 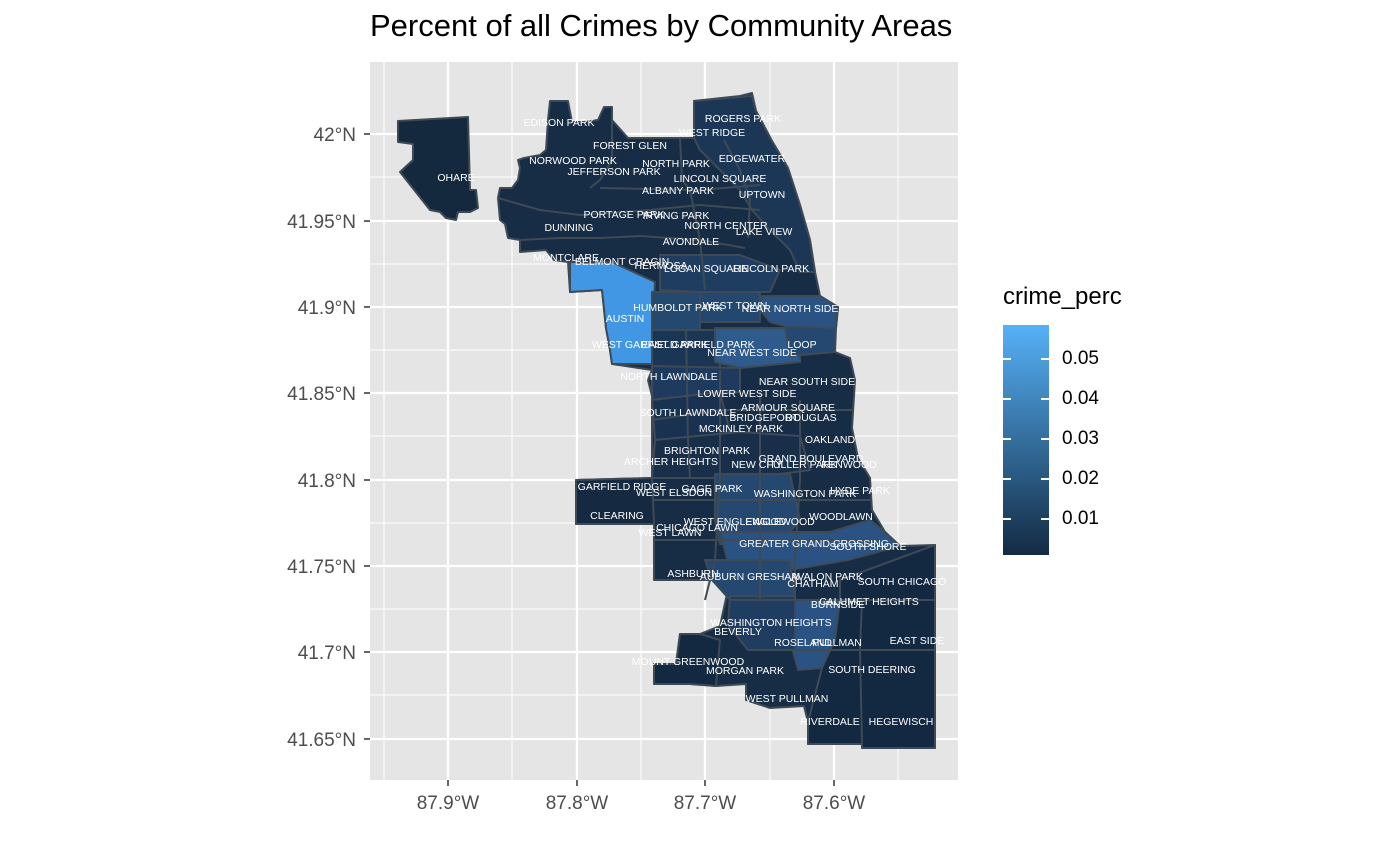 I want to click on area-label: WEST GARFIELD PARK, so click(x=650, y=345).